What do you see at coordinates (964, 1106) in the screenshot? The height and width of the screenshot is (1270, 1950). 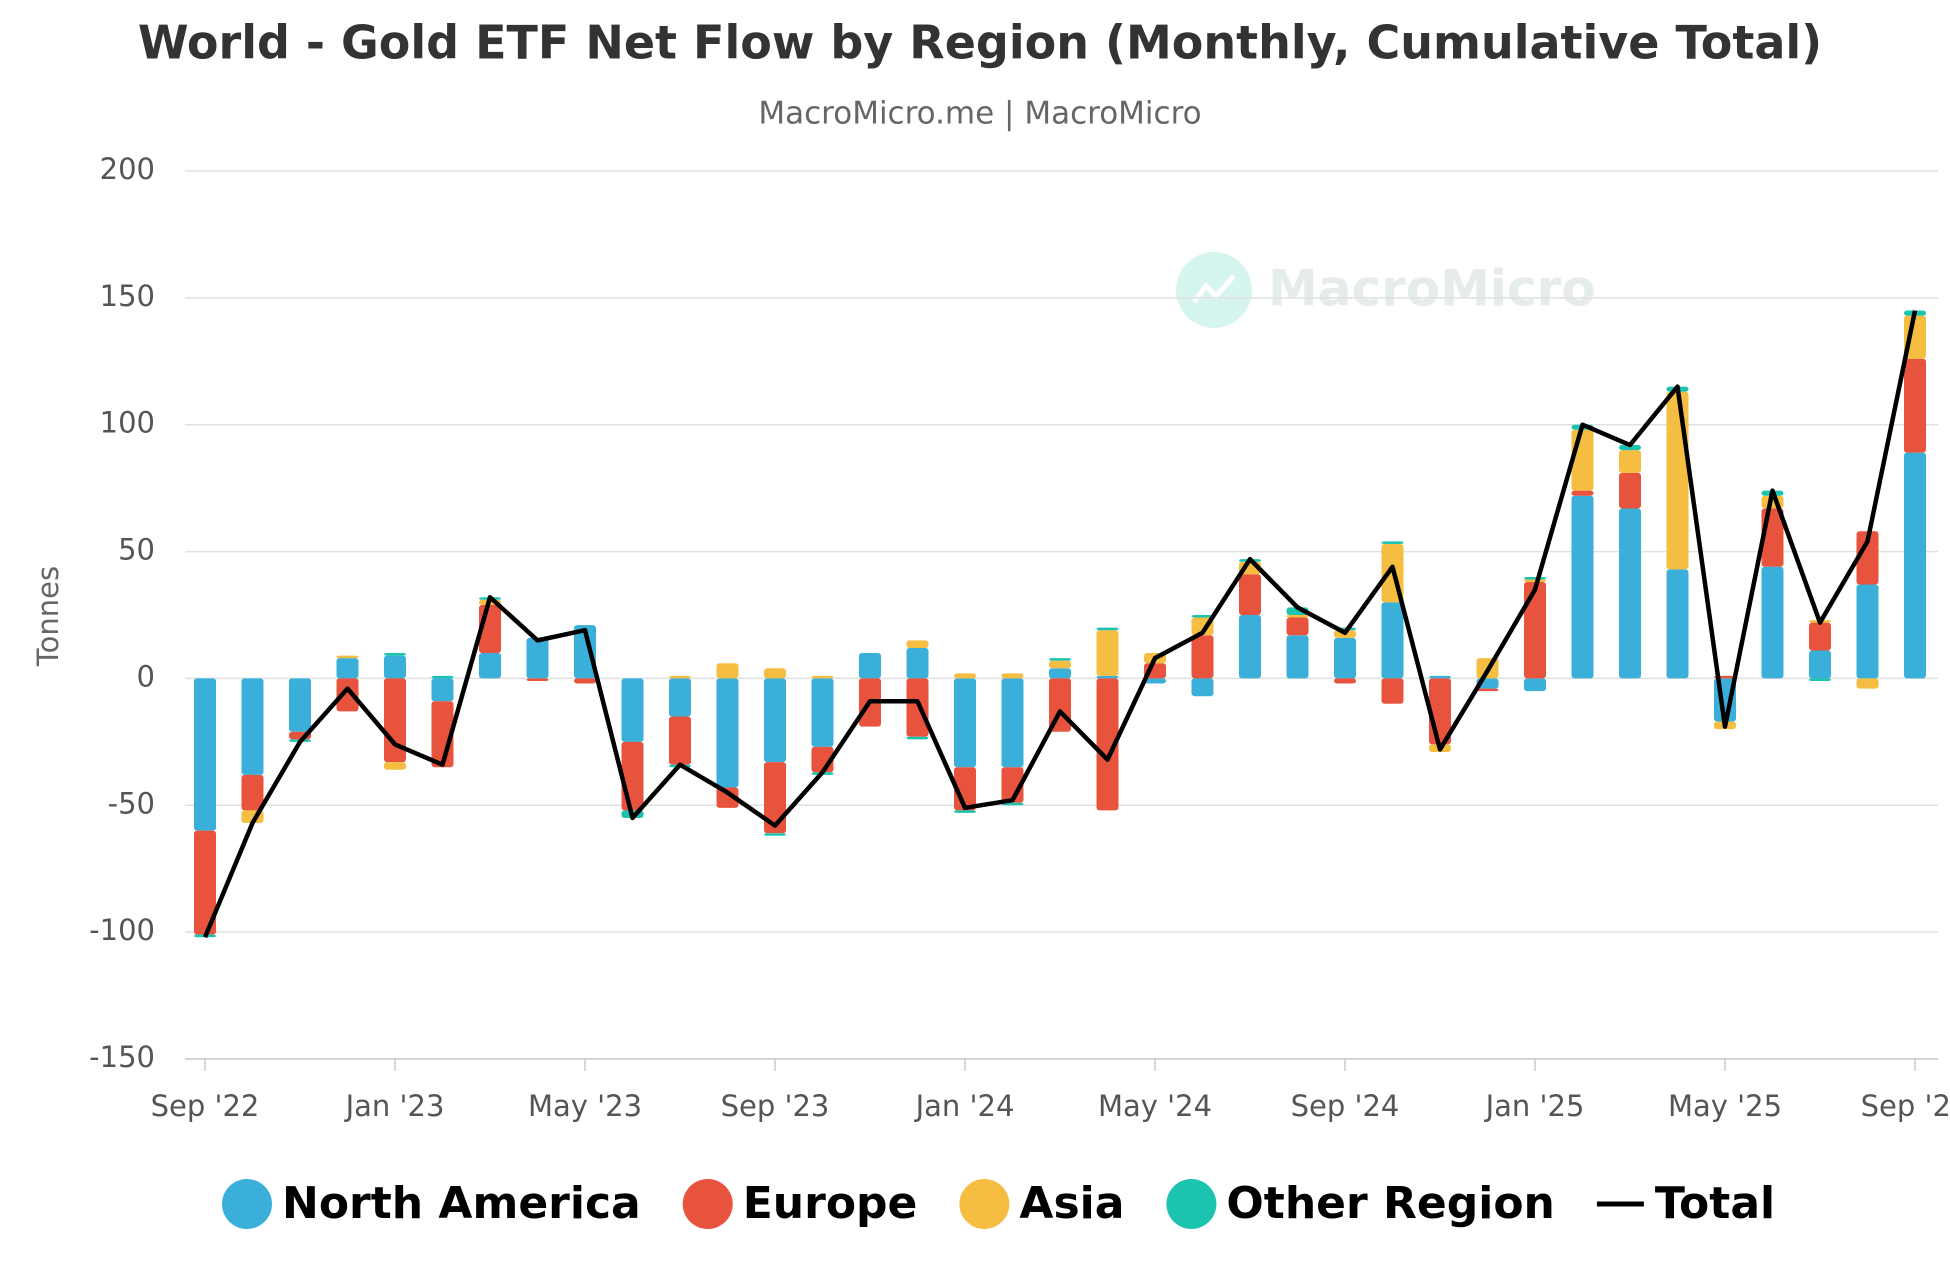 I see `x-tick-label: Jan '24` at bounding box center [964, 1106].